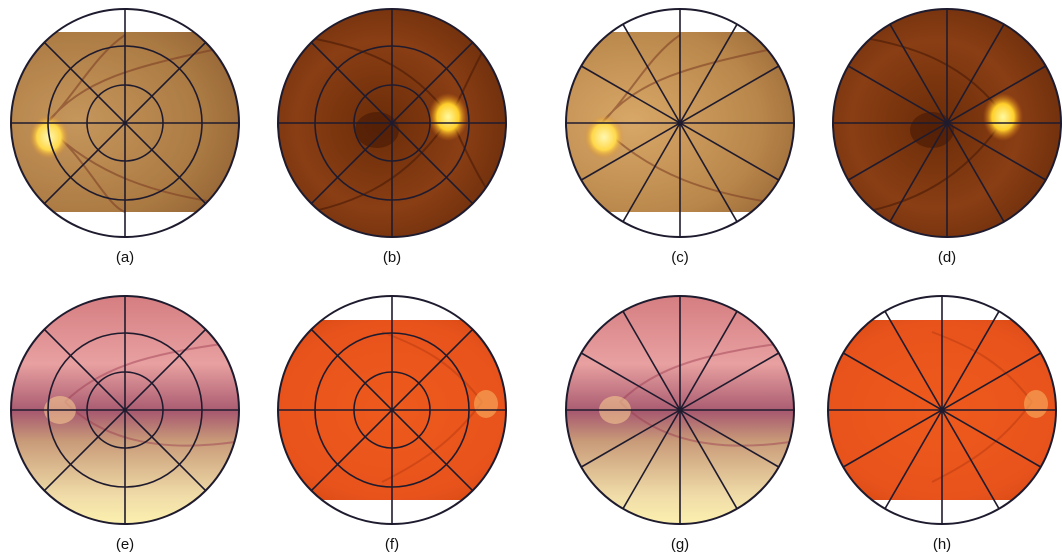 Image resolution: width=1062 pixels, height=558 pixels. I want to click on panel-h: (h), so click(942, 422).